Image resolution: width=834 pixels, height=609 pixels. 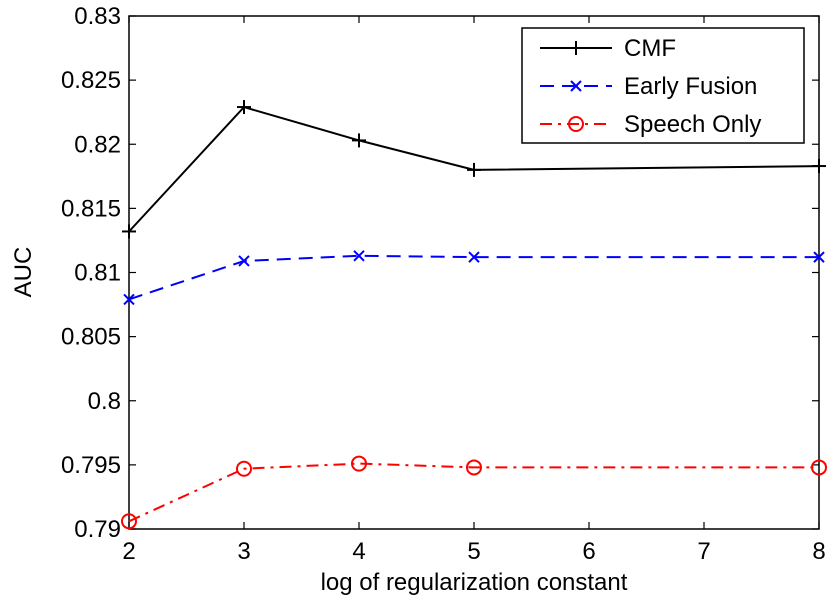 I want to click on legend-label: Early Fusion, so click(x=690, y=86).